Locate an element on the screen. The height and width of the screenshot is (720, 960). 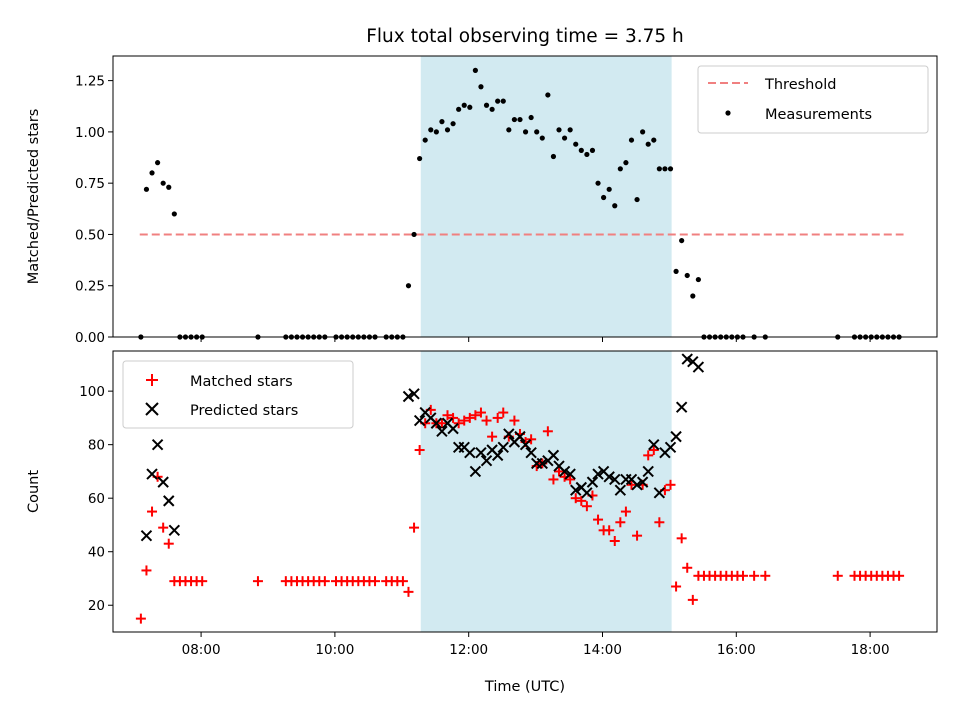
y-tick-label: 0.25 is located at coordinates (90, 287).